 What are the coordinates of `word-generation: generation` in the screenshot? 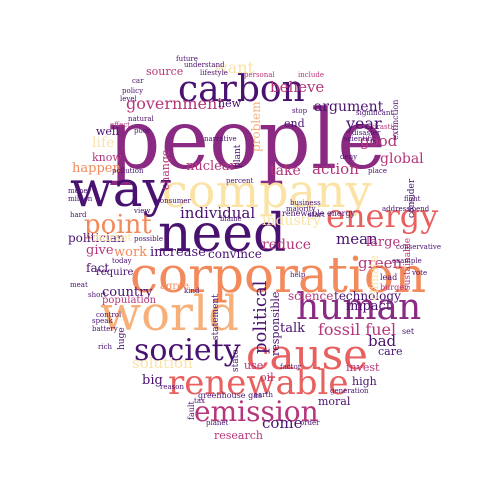 It's located at (349, 391).